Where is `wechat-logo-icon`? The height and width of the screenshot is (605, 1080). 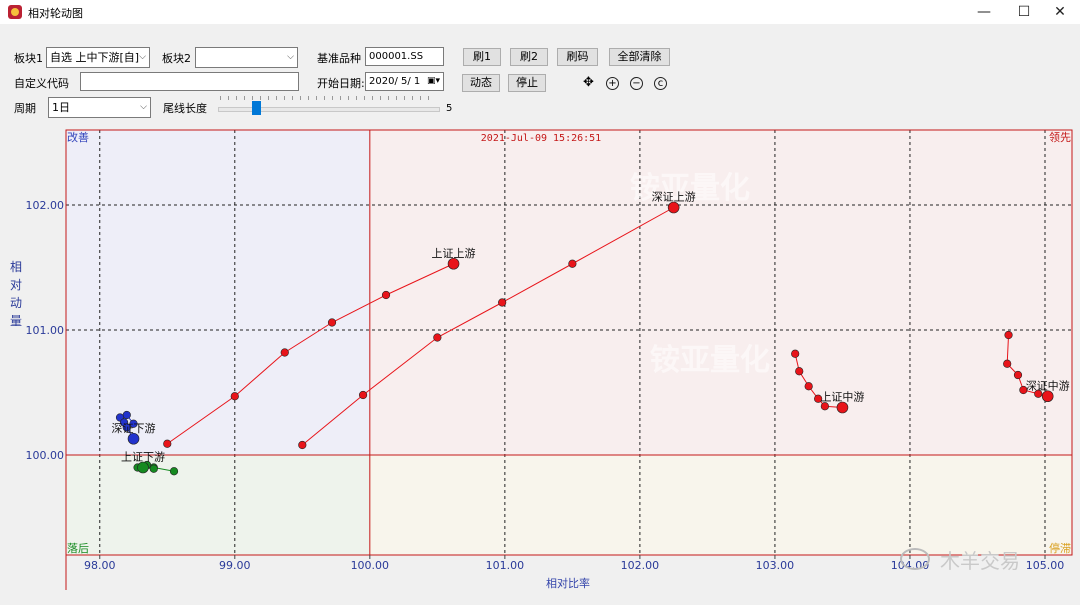 wechat-logo-icon is located at coordinates (915, 559).